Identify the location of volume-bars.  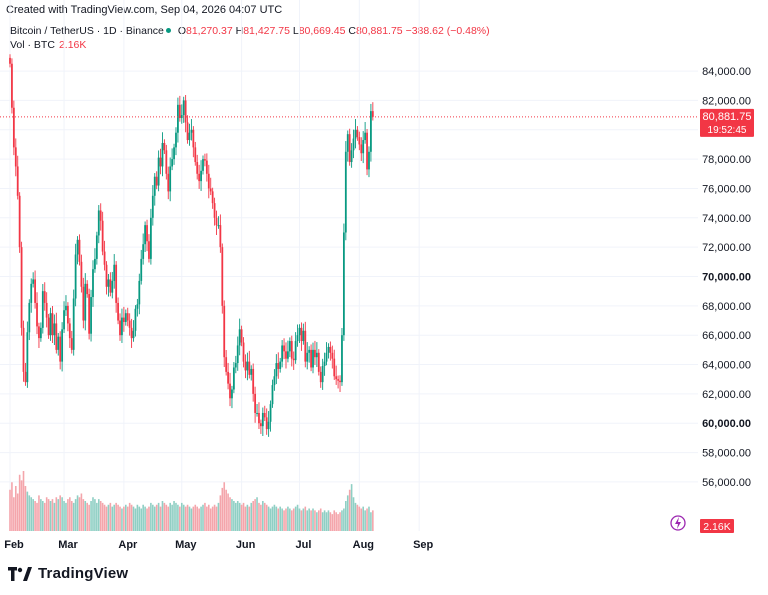
(191, 501).